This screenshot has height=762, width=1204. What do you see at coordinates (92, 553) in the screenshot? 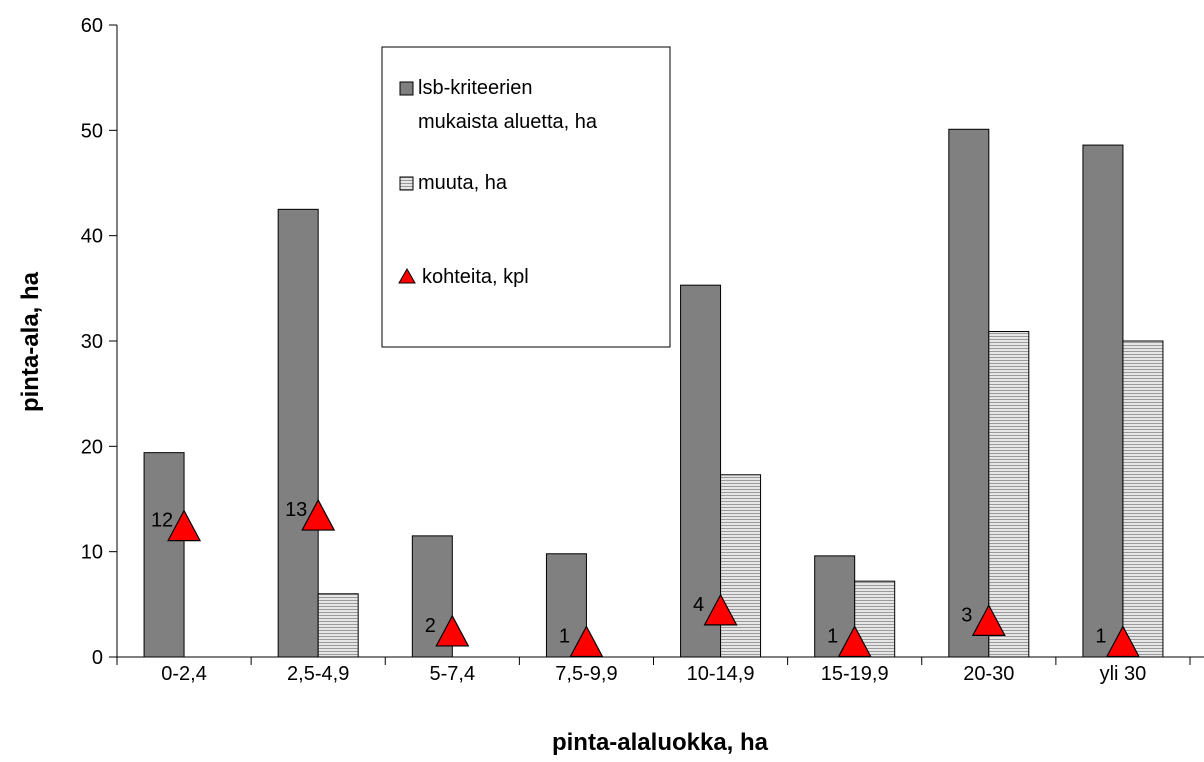
I see `y-tick-label: 10` at bounding box center [92, 553].